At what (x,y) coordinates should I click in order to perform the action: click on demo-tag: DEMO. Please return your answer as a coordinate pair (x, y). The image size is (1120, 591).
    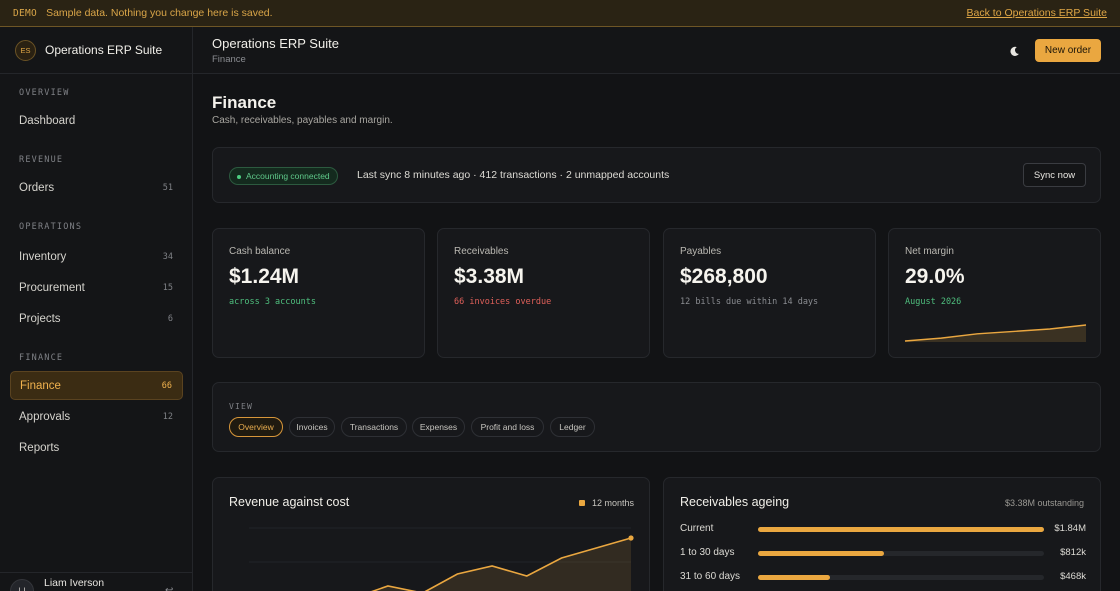
    Looking at the image, I should click on (25, 13).